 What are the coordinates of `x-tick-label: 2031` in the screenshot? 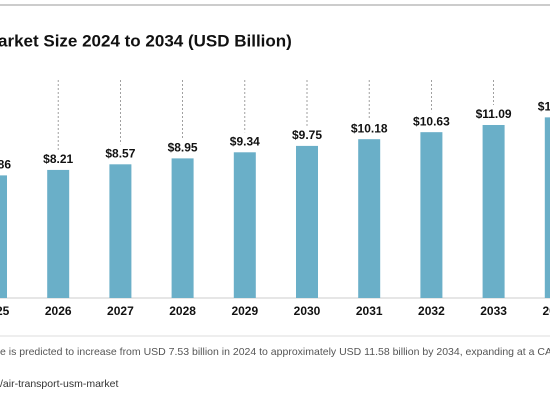 It's located at (369, 311).